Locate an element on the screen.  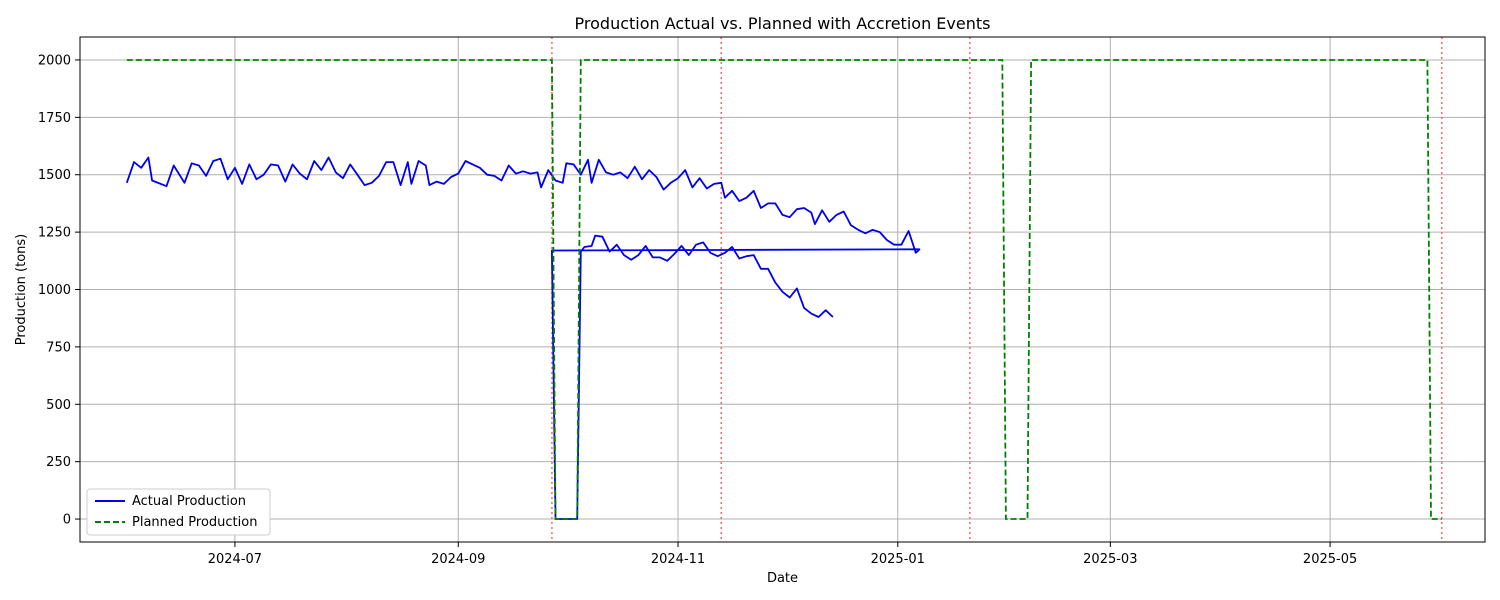
x-axis-label: Date is located at coordinates (782, 578).